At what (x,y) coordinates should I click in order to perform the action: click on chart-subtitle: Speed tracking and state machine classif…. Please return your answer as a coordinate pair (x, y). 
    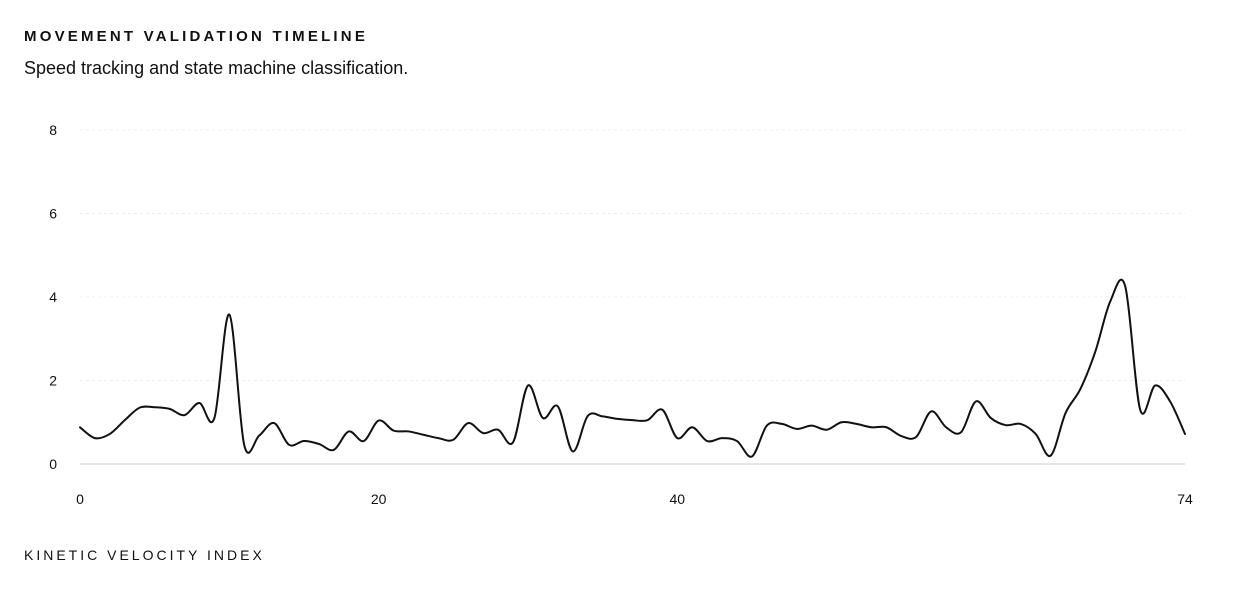
    Looking at the image, I should click on (216, 68).